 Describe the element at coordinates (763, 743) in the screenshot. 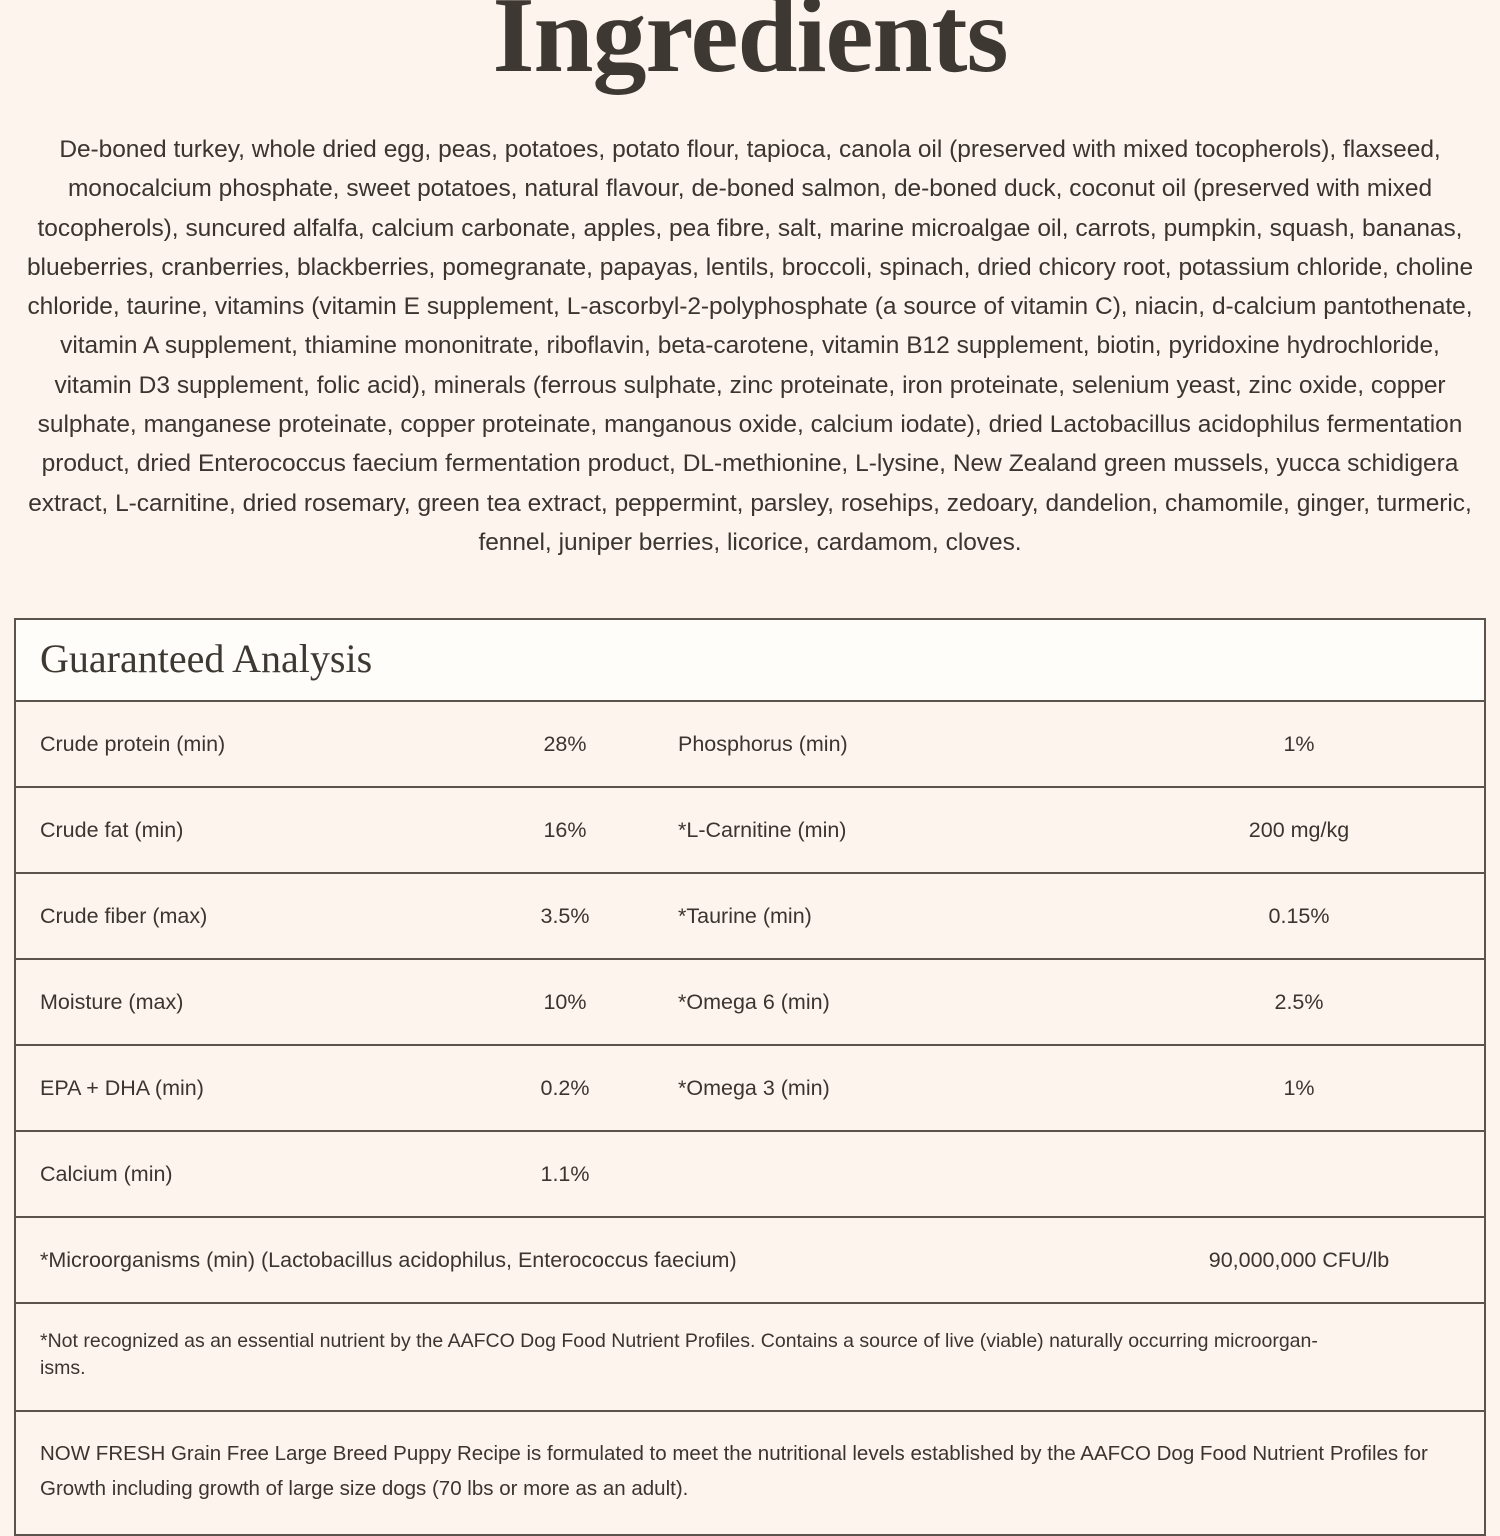

I see `nutrient-label-right: Phosphorus (min)` at that location.